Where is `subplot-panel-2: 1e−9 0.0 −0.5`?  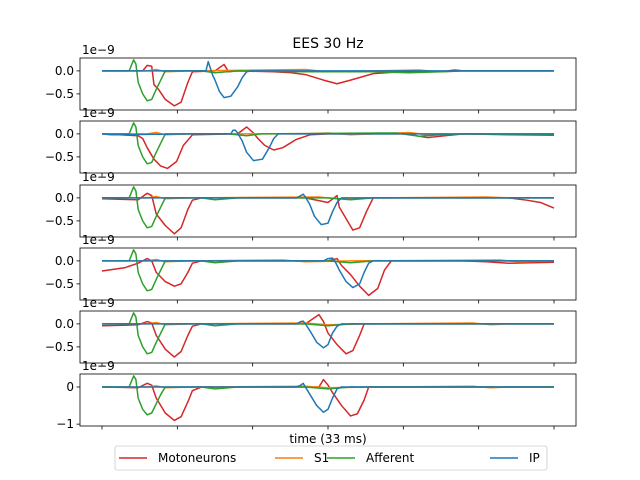
subplot-panel-2: 1e−9 0.0 −0.5 is located at coordinates (311, 141).